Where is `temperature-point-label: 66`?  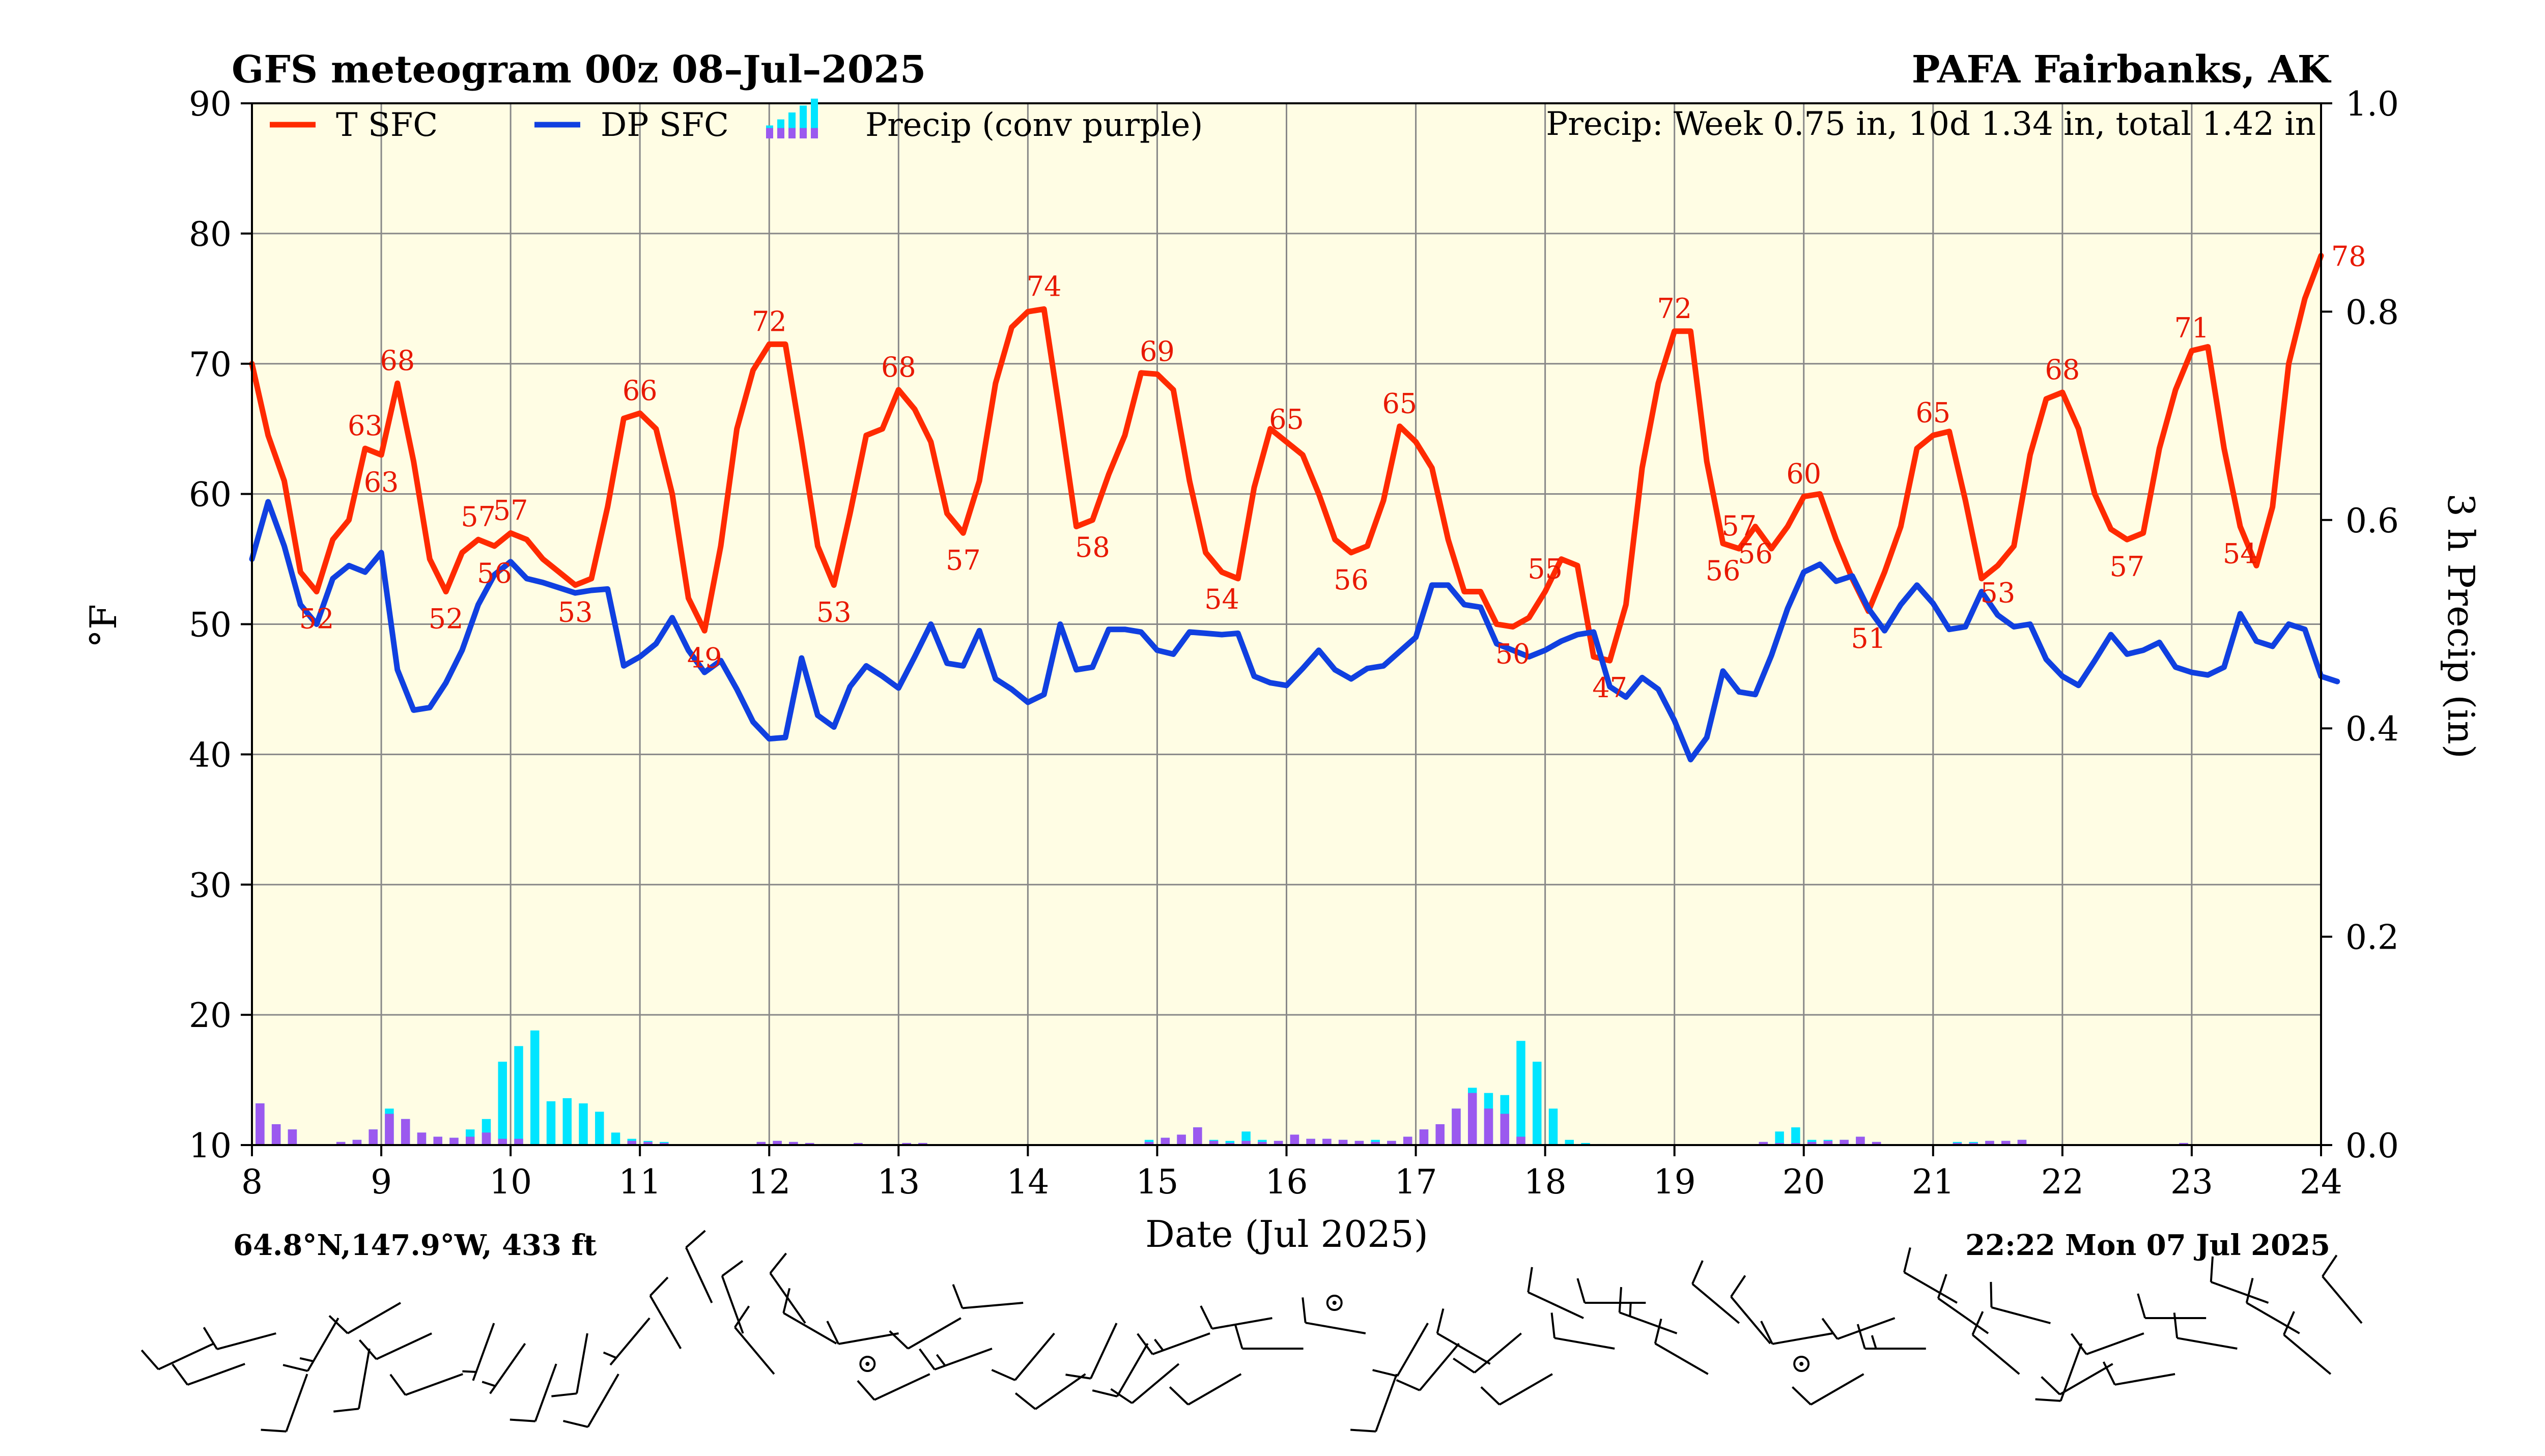 temperature-point-label: 66 is located at coordinates (640, 391).